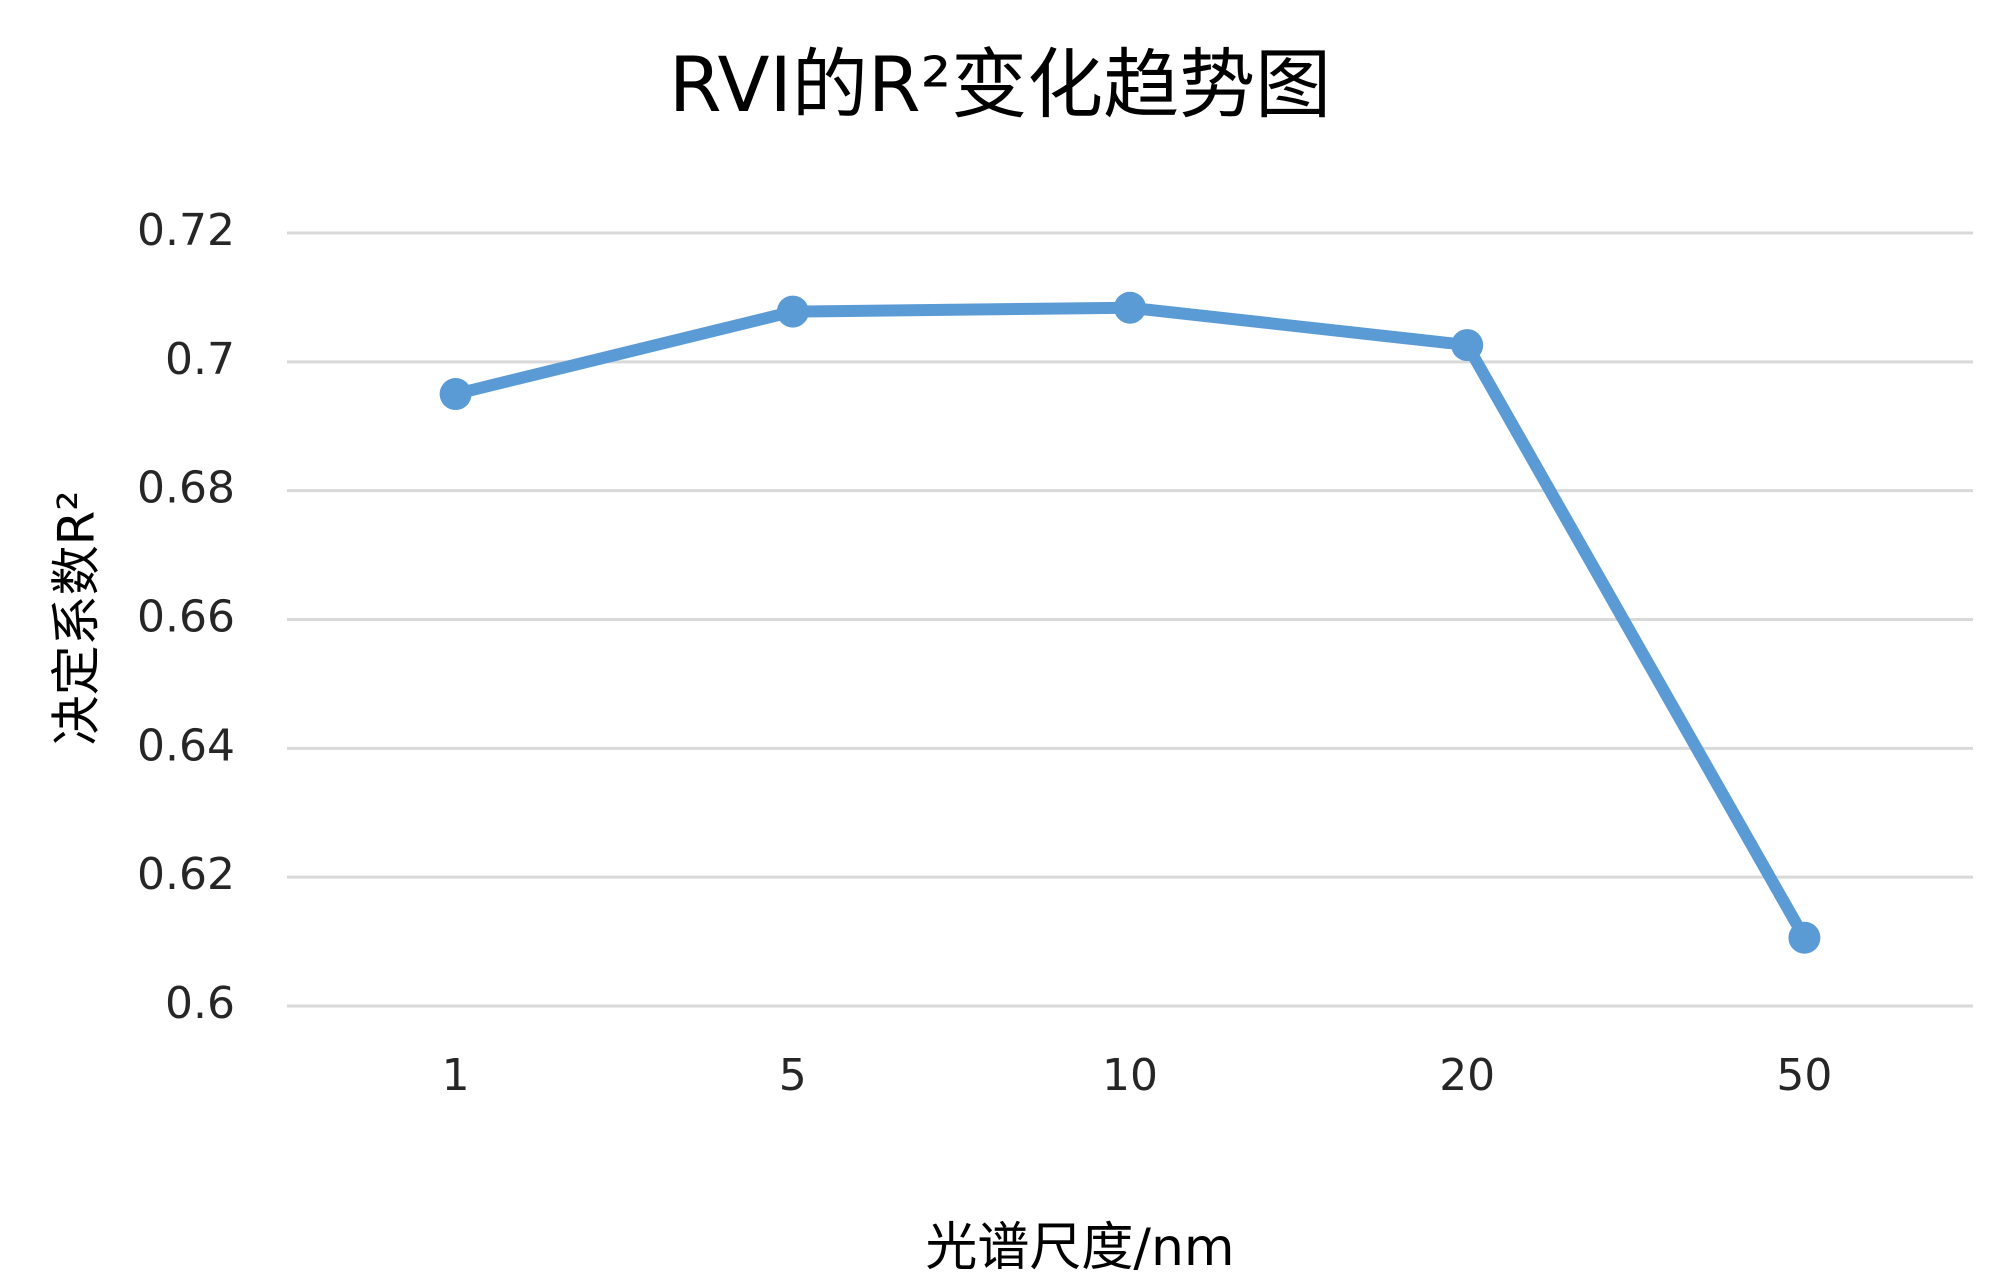 Image resolution: width=2000 pixels, height=1286 pixels. I want to click on y-tick-label: 0.62, so click(186, 874).